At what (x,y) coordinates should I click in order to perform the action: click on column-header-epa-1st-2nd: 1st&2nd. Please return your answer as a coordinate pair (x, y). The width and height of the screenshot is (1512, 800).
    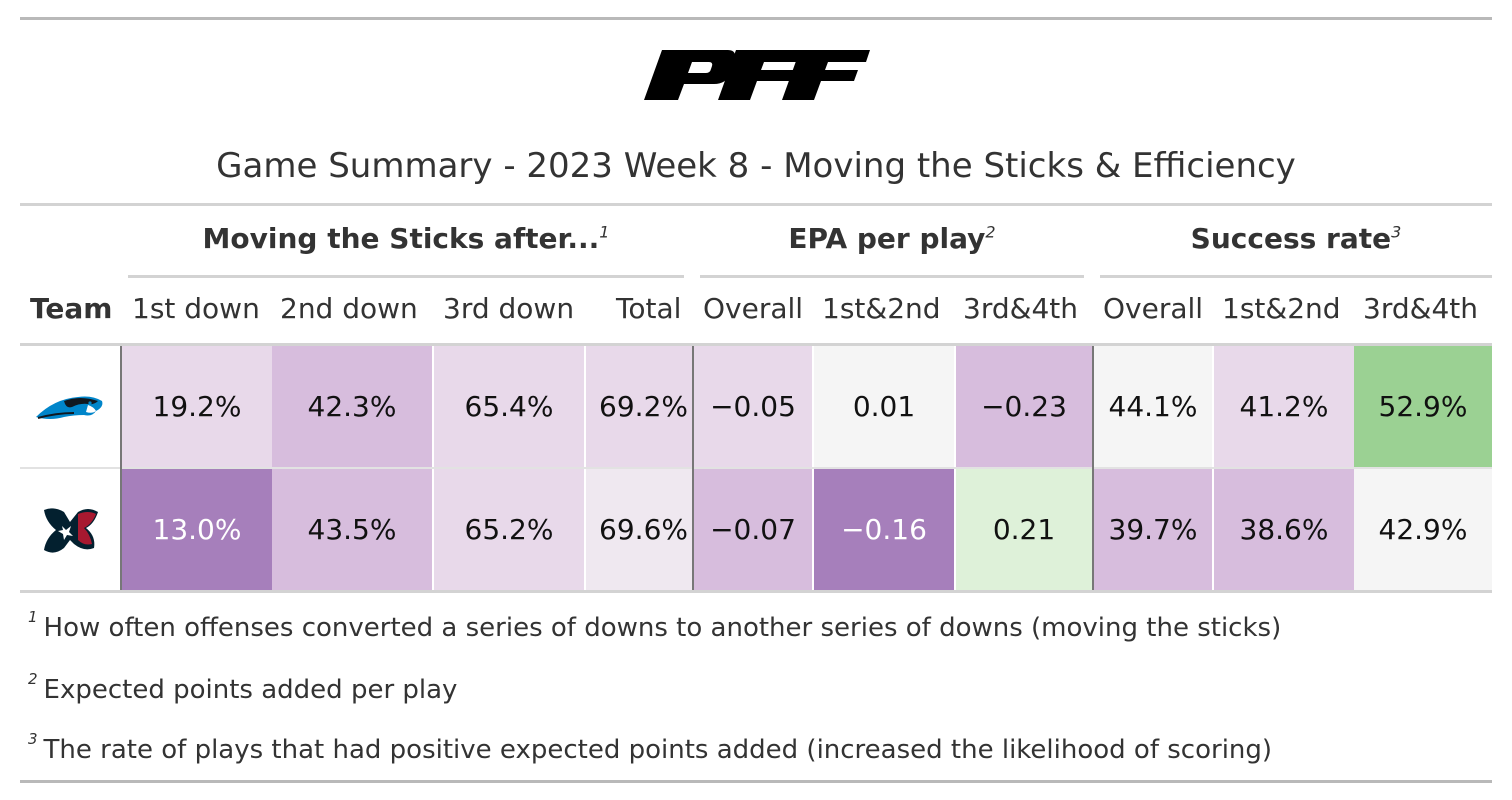
    Looking at the image, I should click on (881, 308).